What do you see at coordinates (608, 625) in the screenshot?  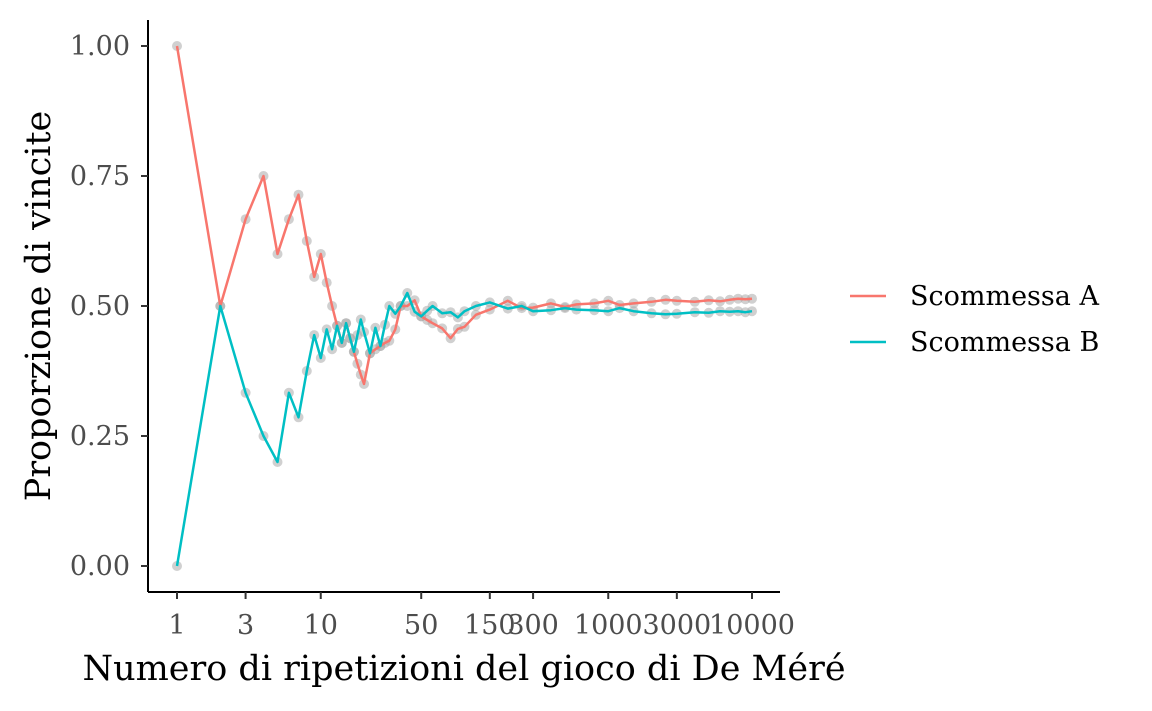 I see `x-tick-label: 1000` at bounding box center [608, 625].